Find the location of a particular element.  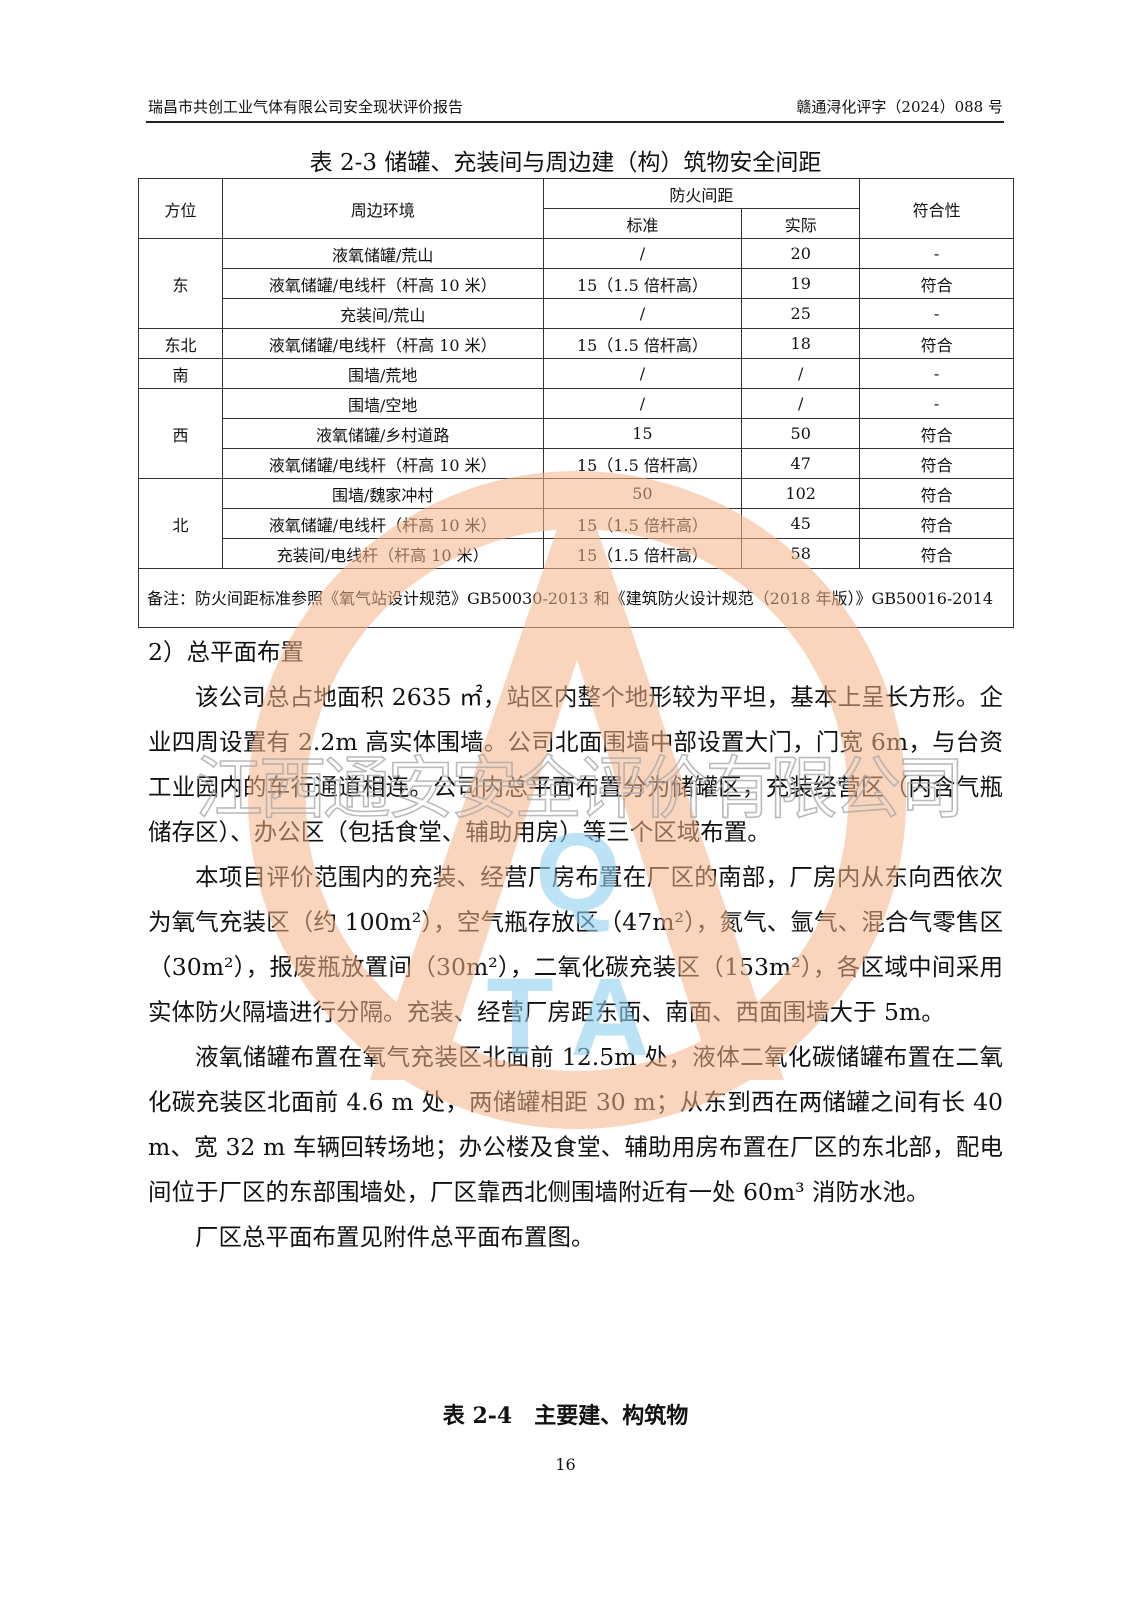

table-row: 西围墙/空地 / / - is located at coordinates (576, 433).